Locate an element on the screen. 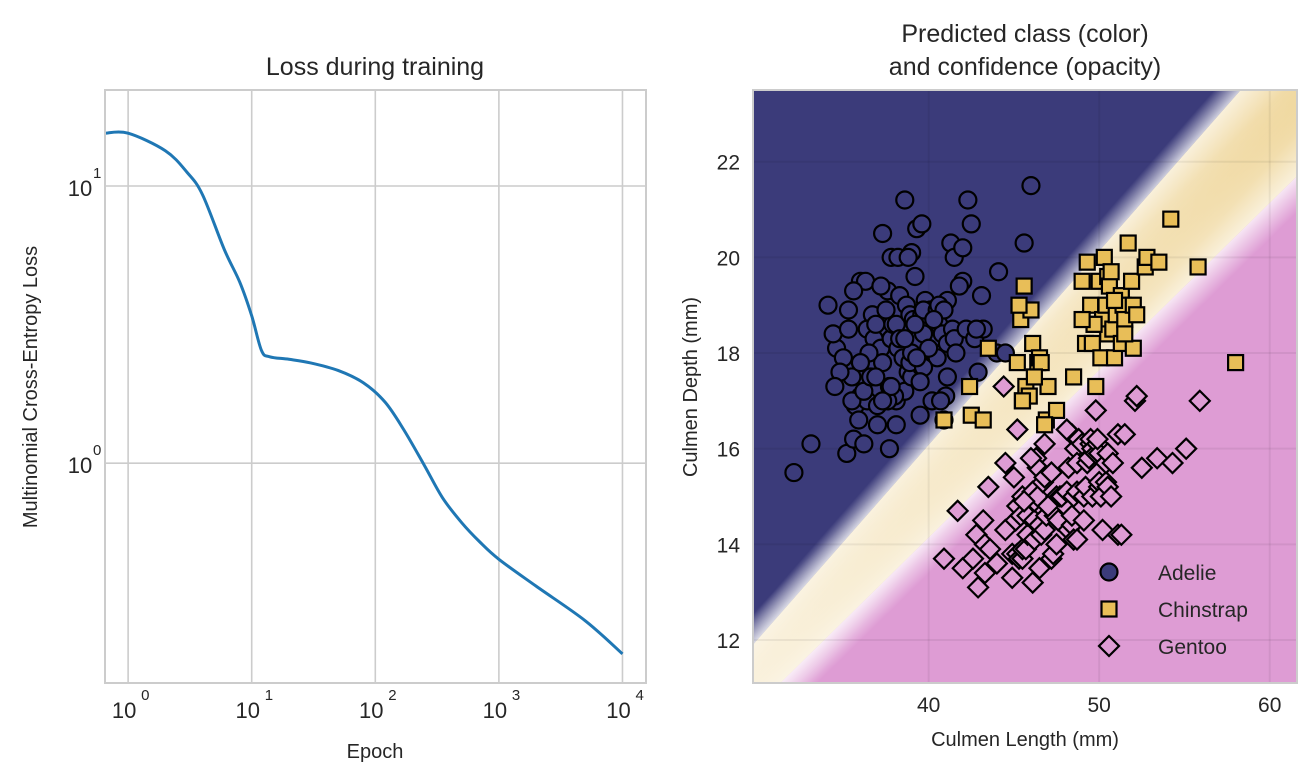  series-chinstrap is located at coordinates (1090, 322).